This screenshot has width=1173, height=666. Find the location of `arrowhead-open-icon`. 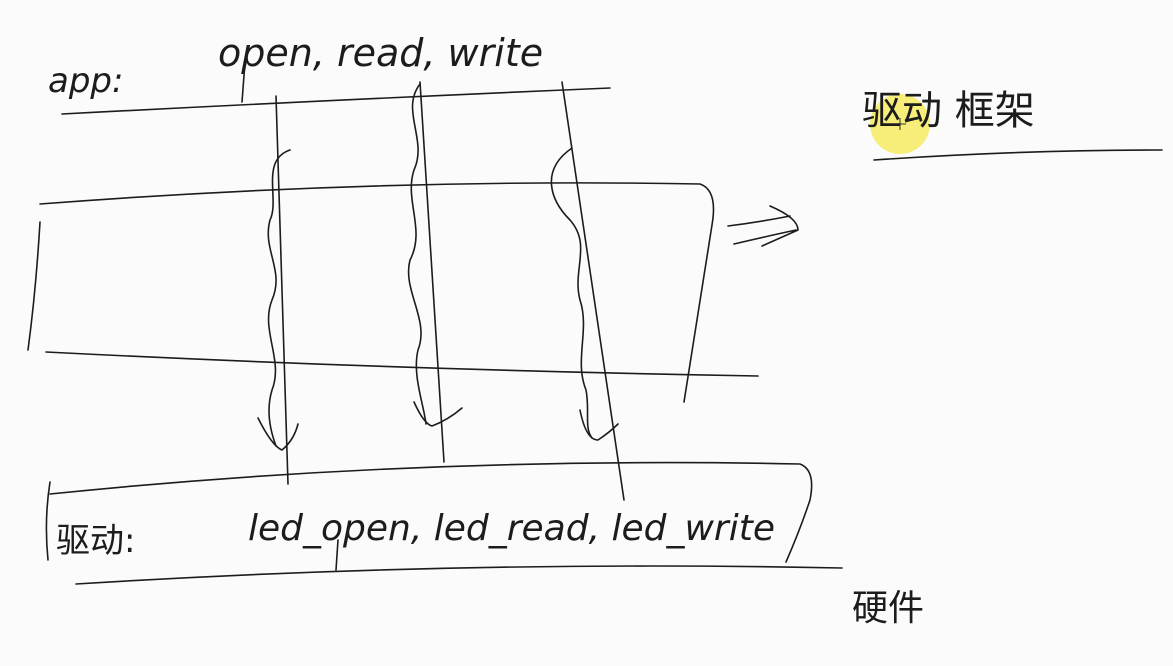

arrowhead-open-icon is located at coordinates (278, 434).